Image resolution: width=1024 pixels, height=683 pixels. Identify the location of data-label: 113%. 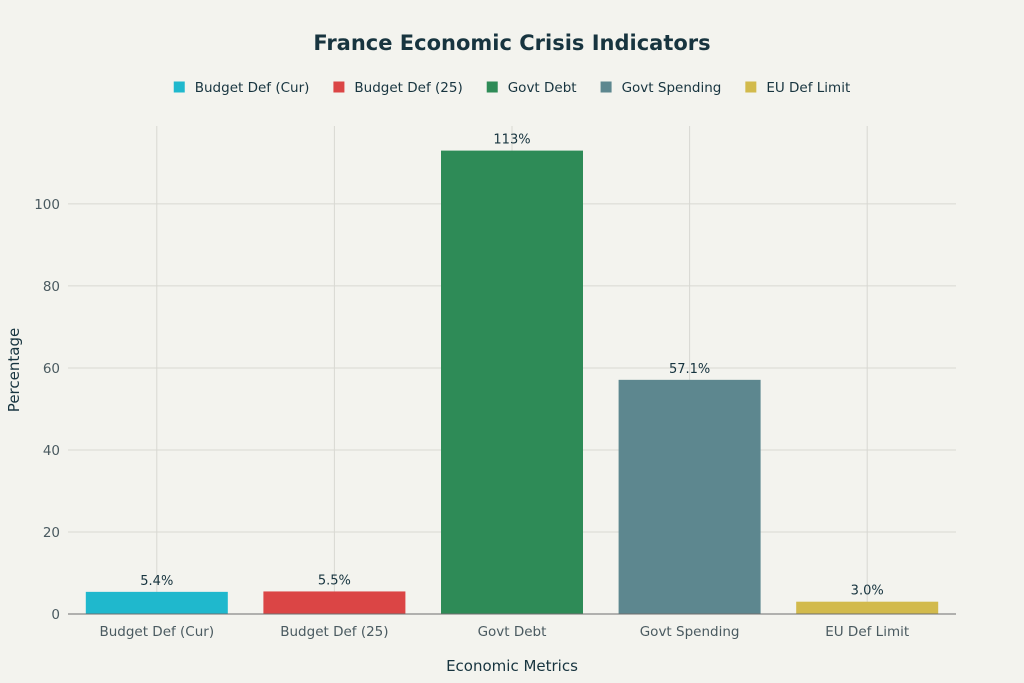
(511, 140).